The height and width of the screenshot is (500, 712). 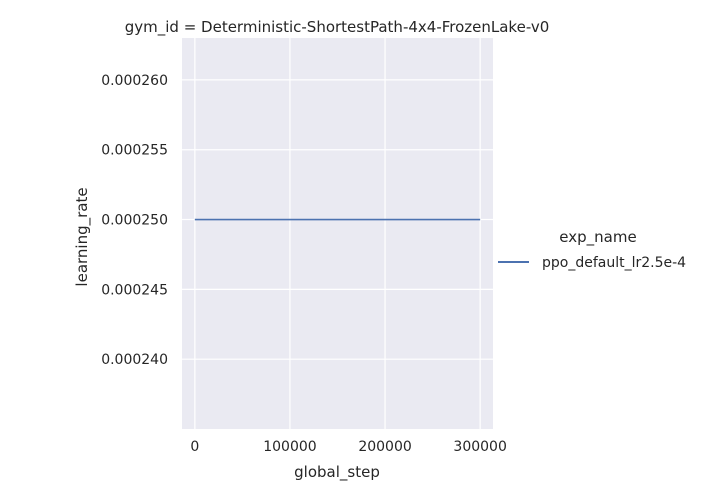 I want to click on y-tick-labels: 0.000240 0.000245 0.000250 0.000255 0.000260, so click(x=134, y=220).